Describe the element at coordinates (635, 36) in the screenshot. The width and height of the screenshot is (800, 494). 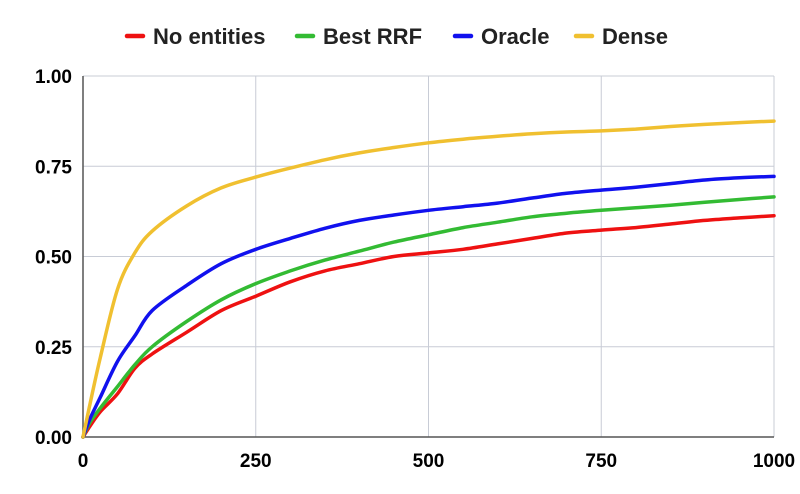
I see `legend-label: Dense` at that location.